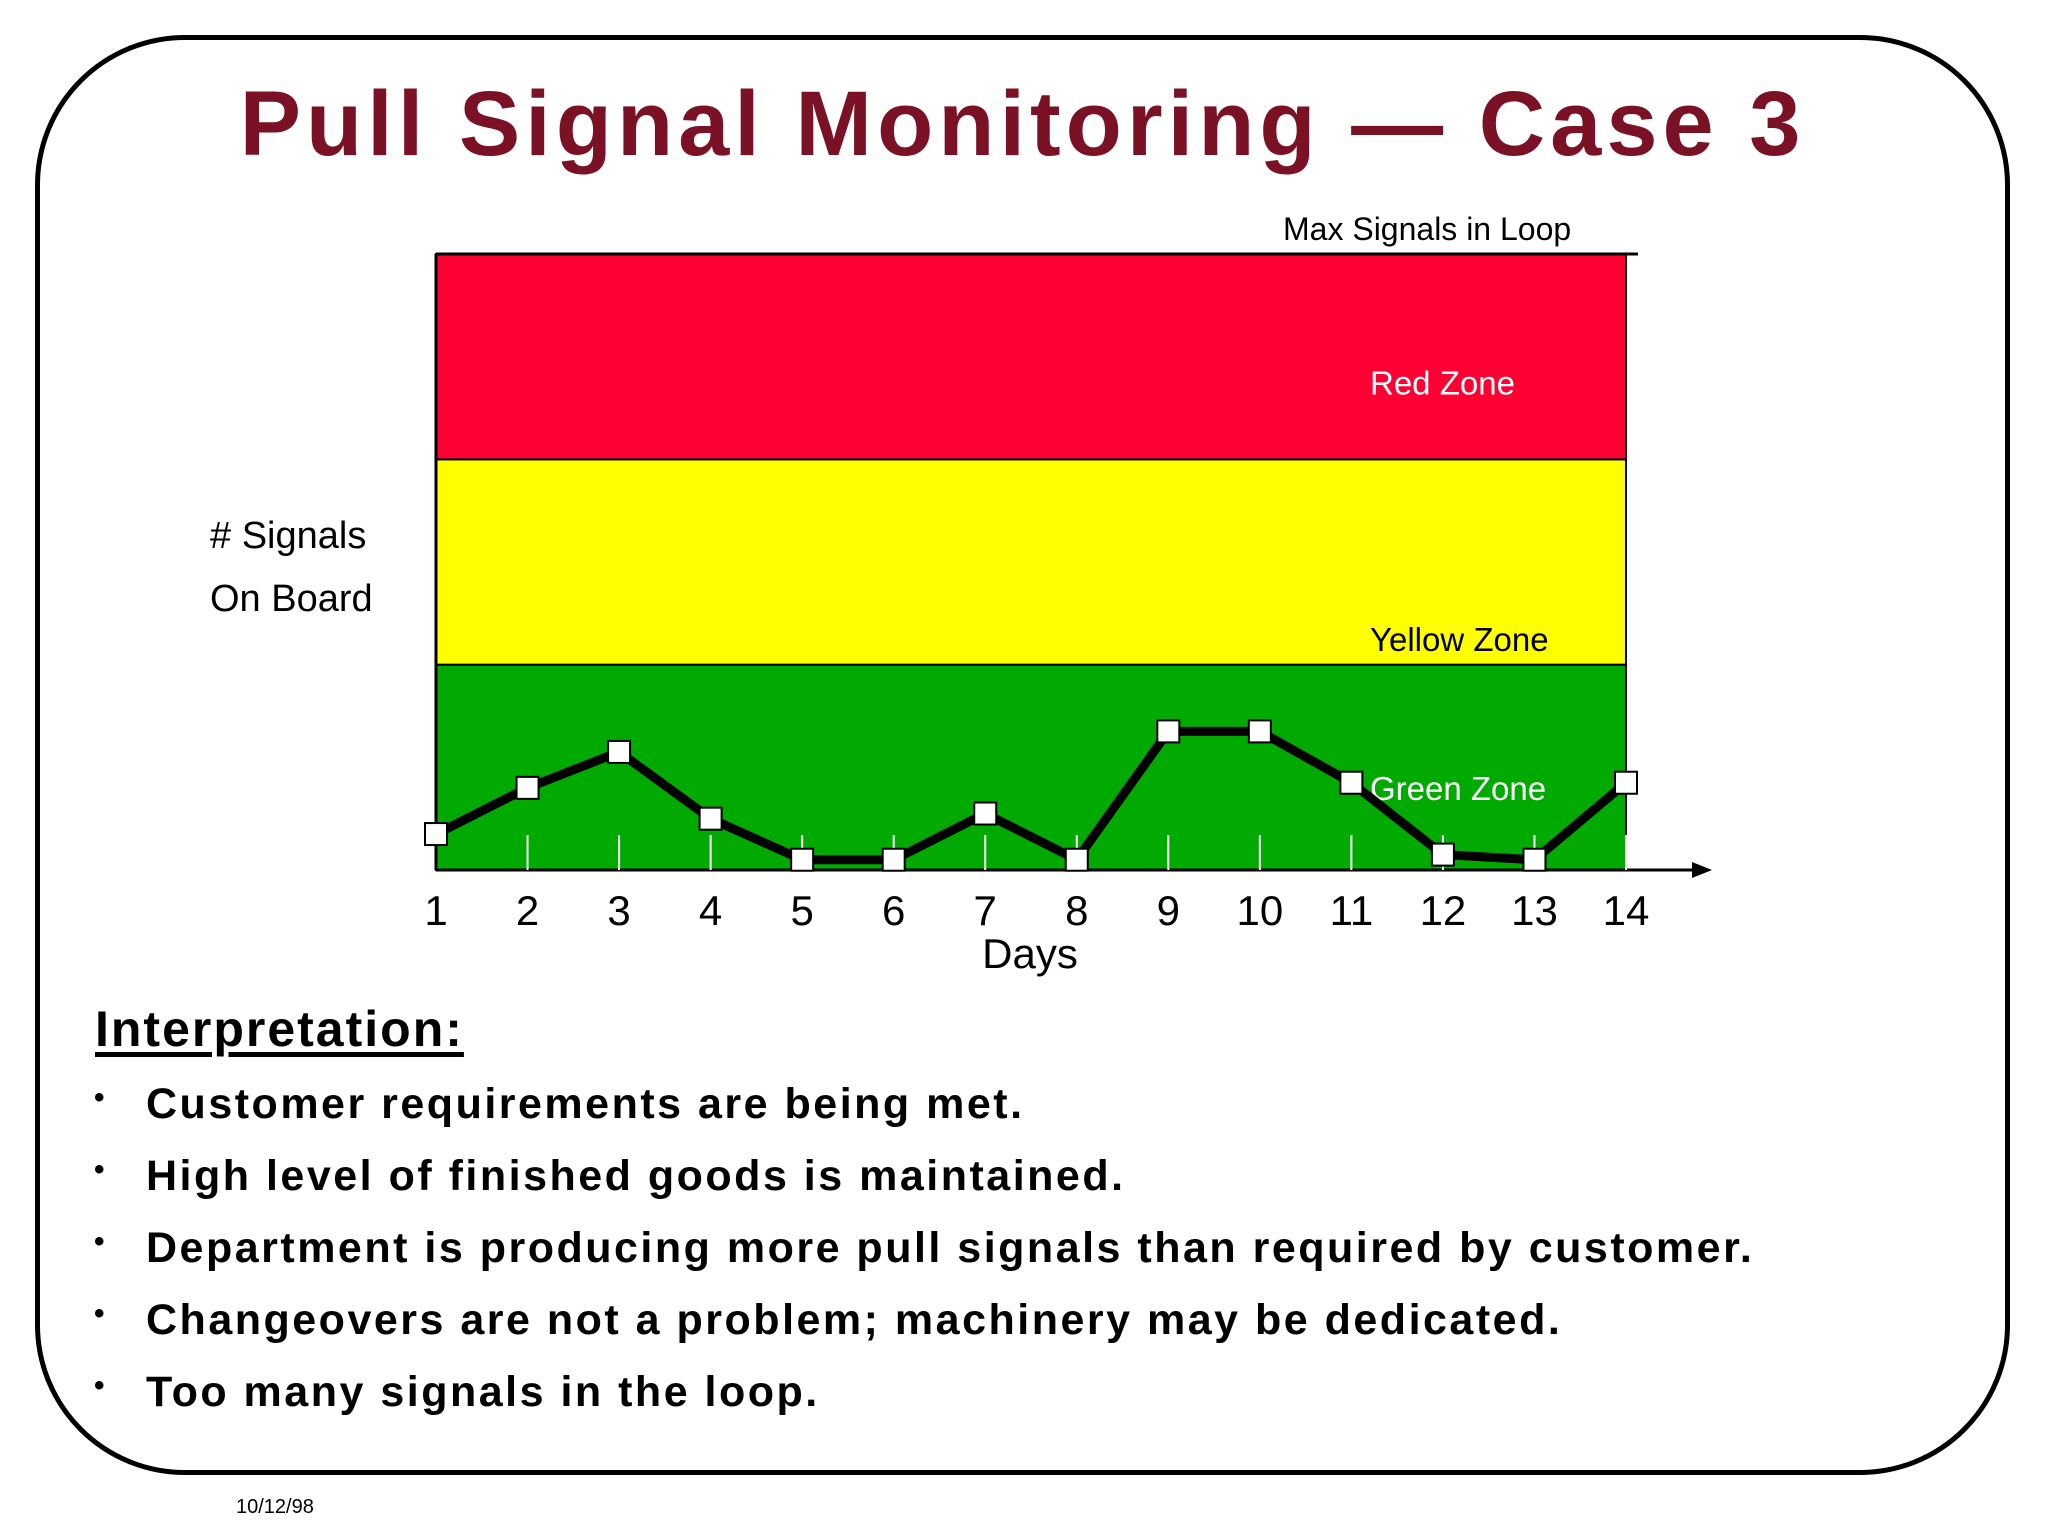 The image size is (2048, 1536). I want to click on x-tick-label: 10, so click(1259, 910).